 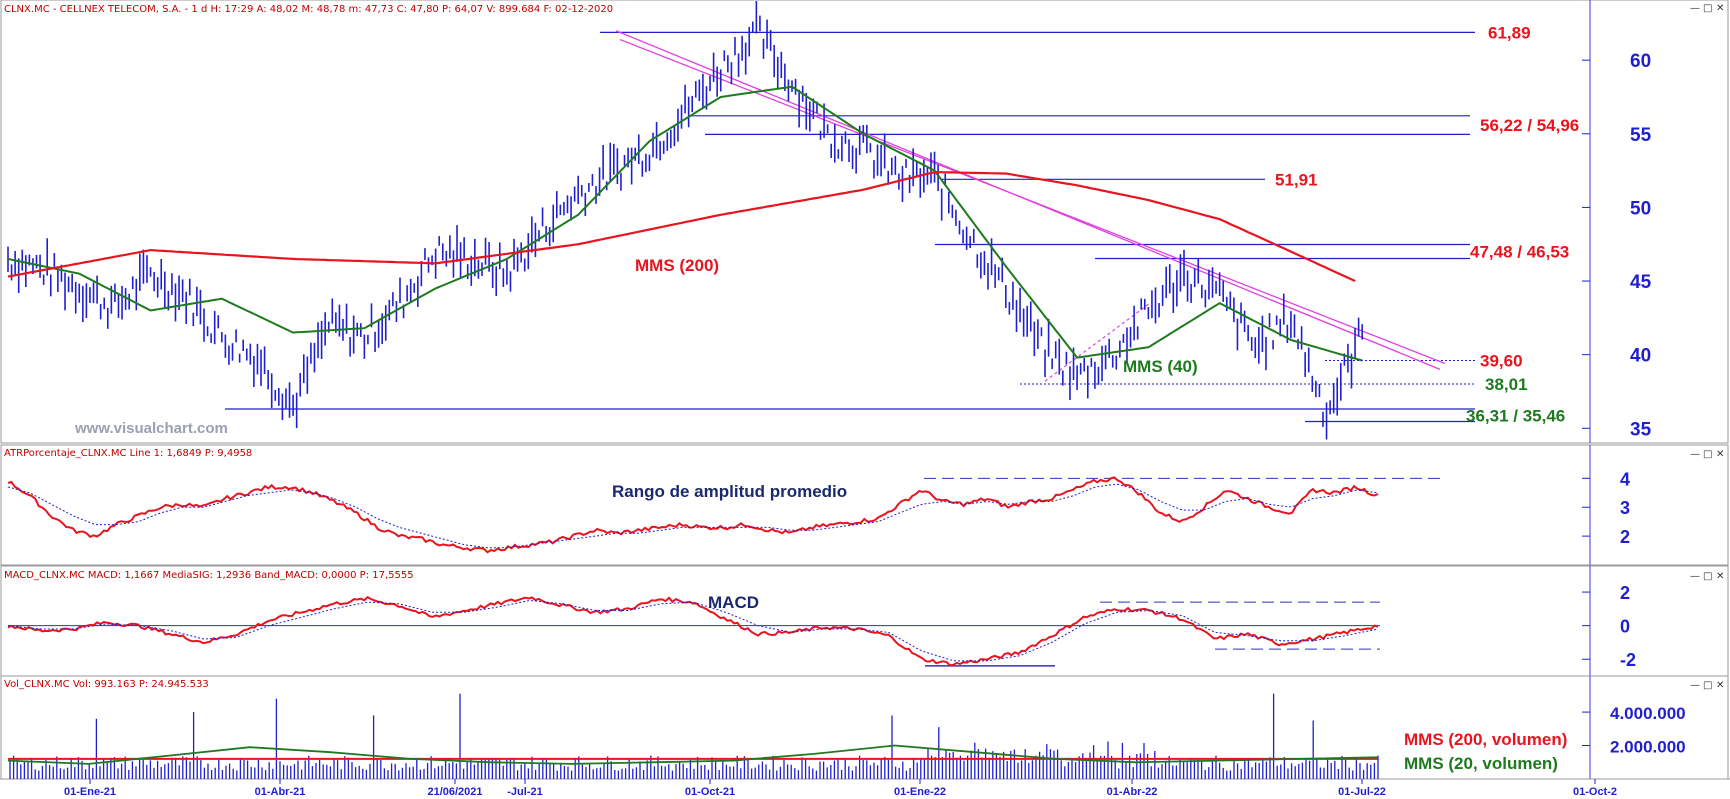 I want to click on window-button-vol-1: □, so click(x=1707, y=685).